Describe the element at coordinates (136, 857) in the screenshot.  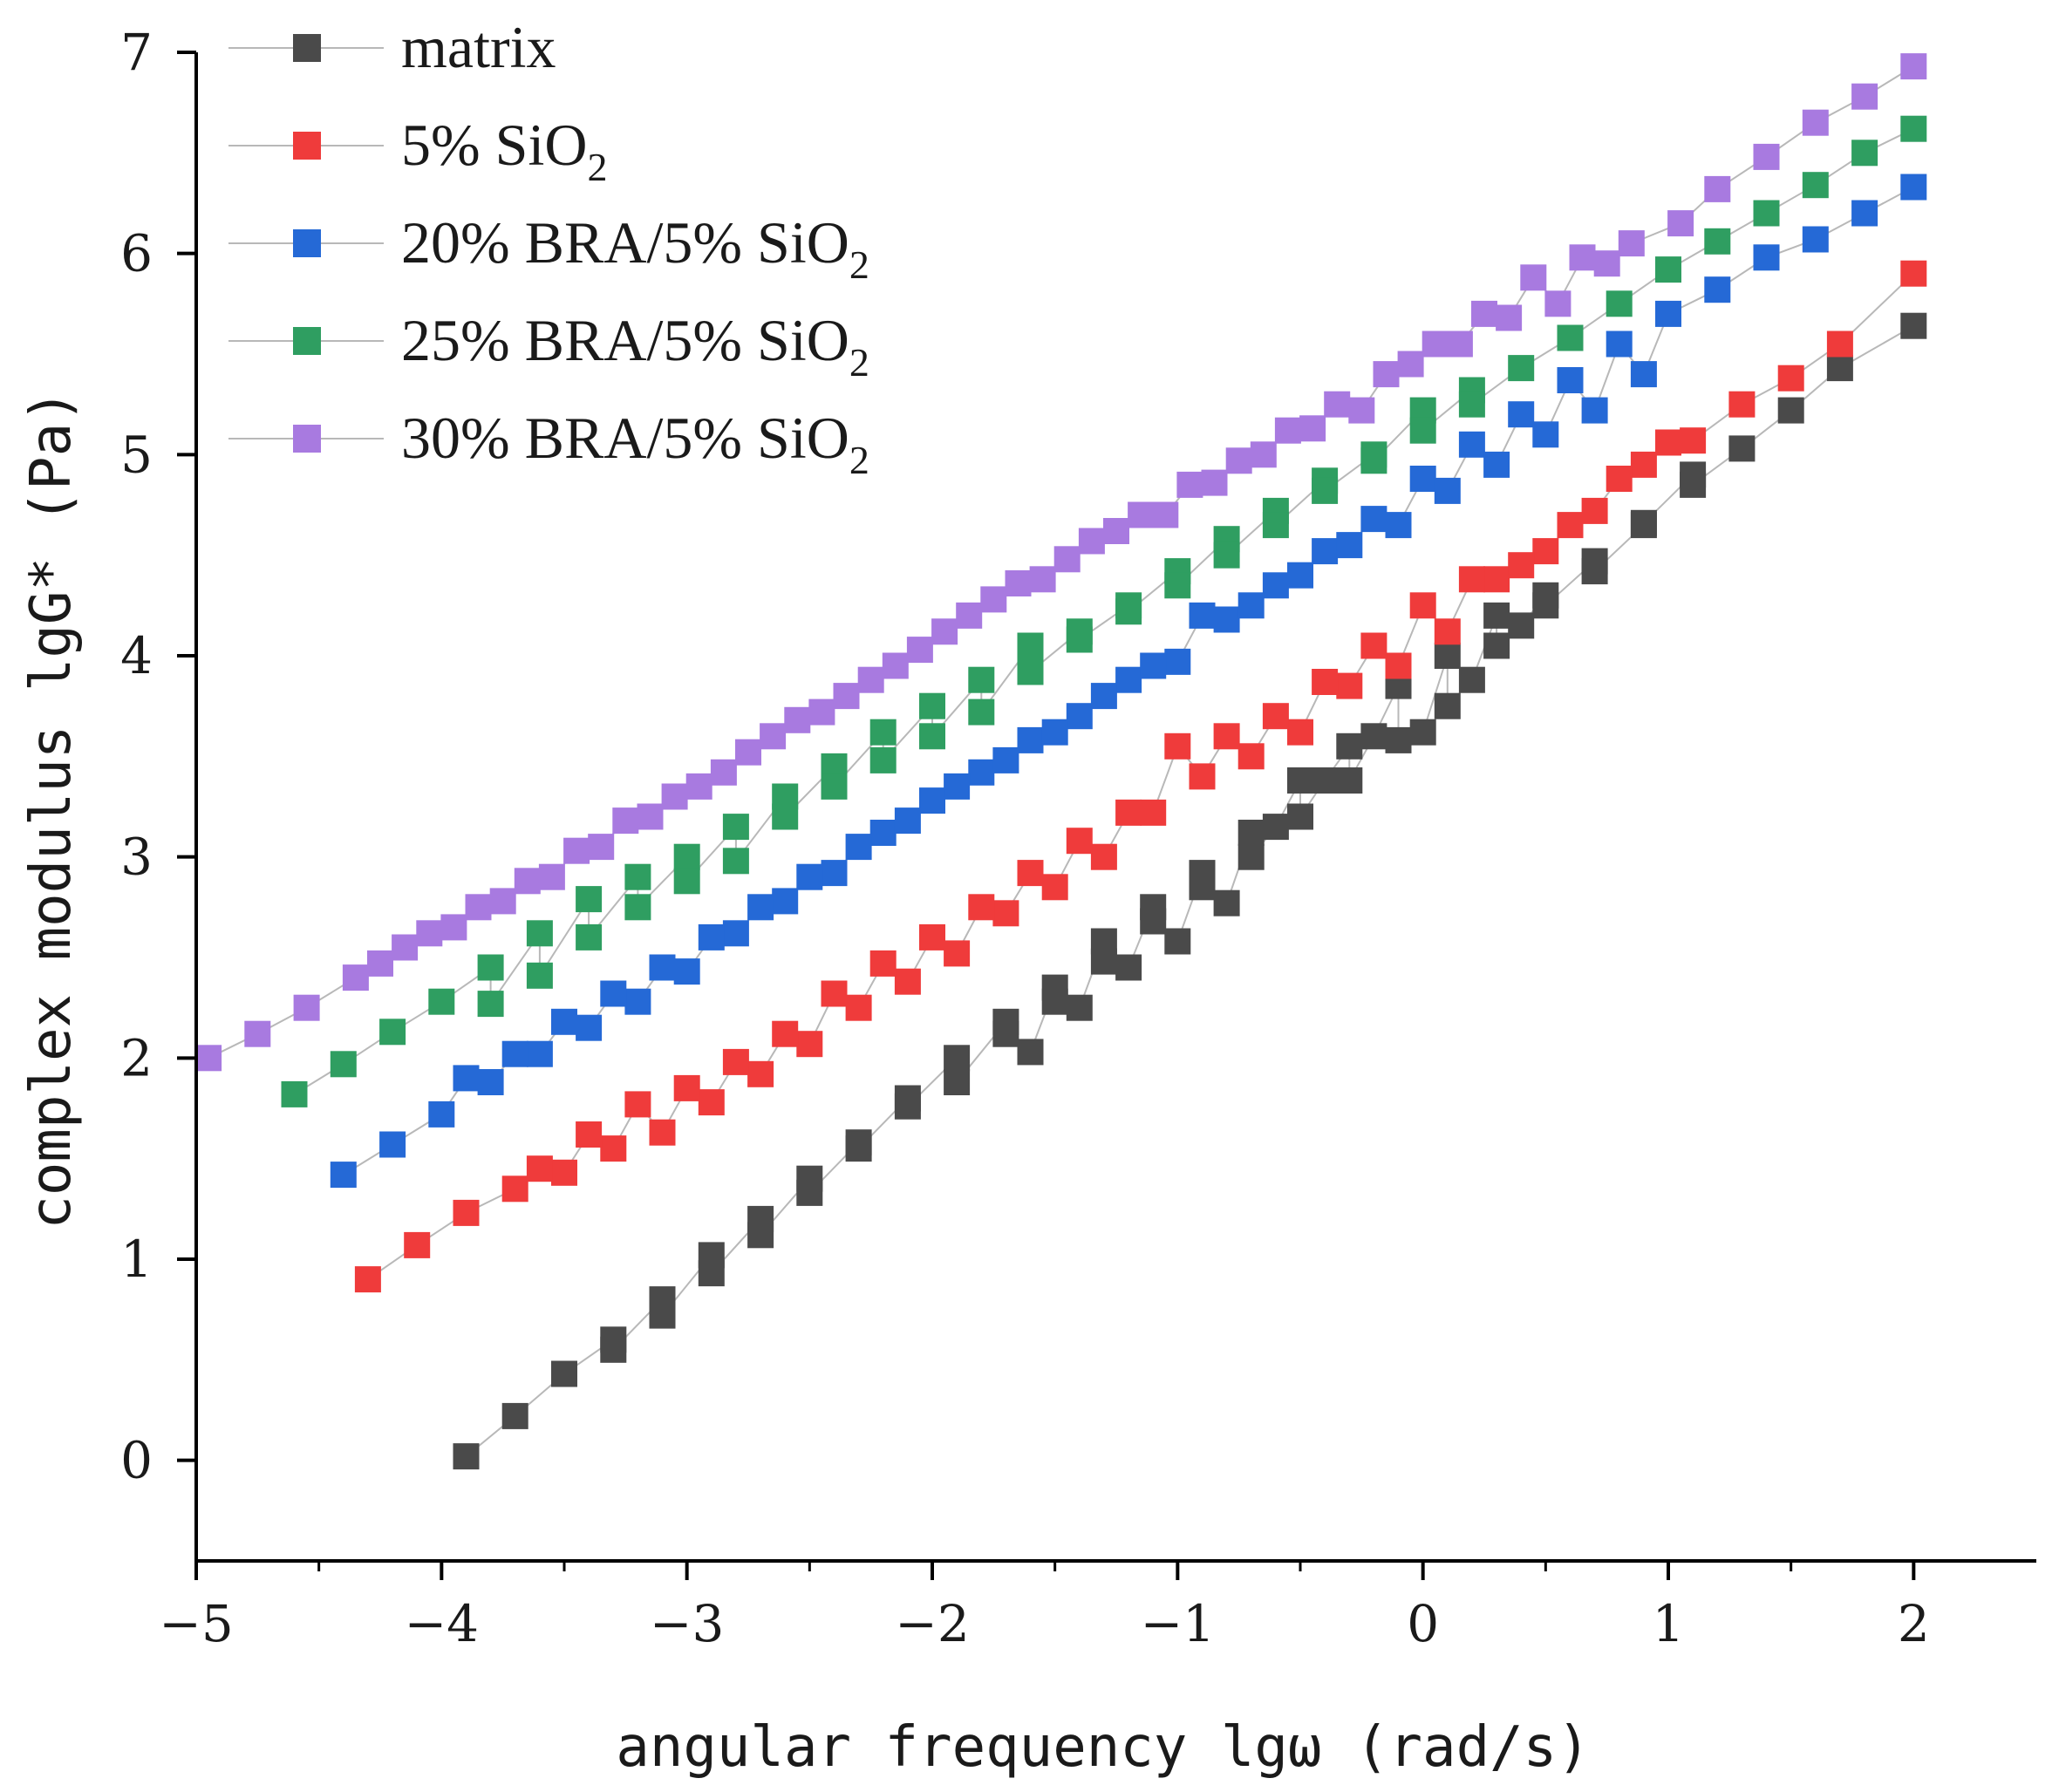
I see `y-tick-label: 3` at that location.